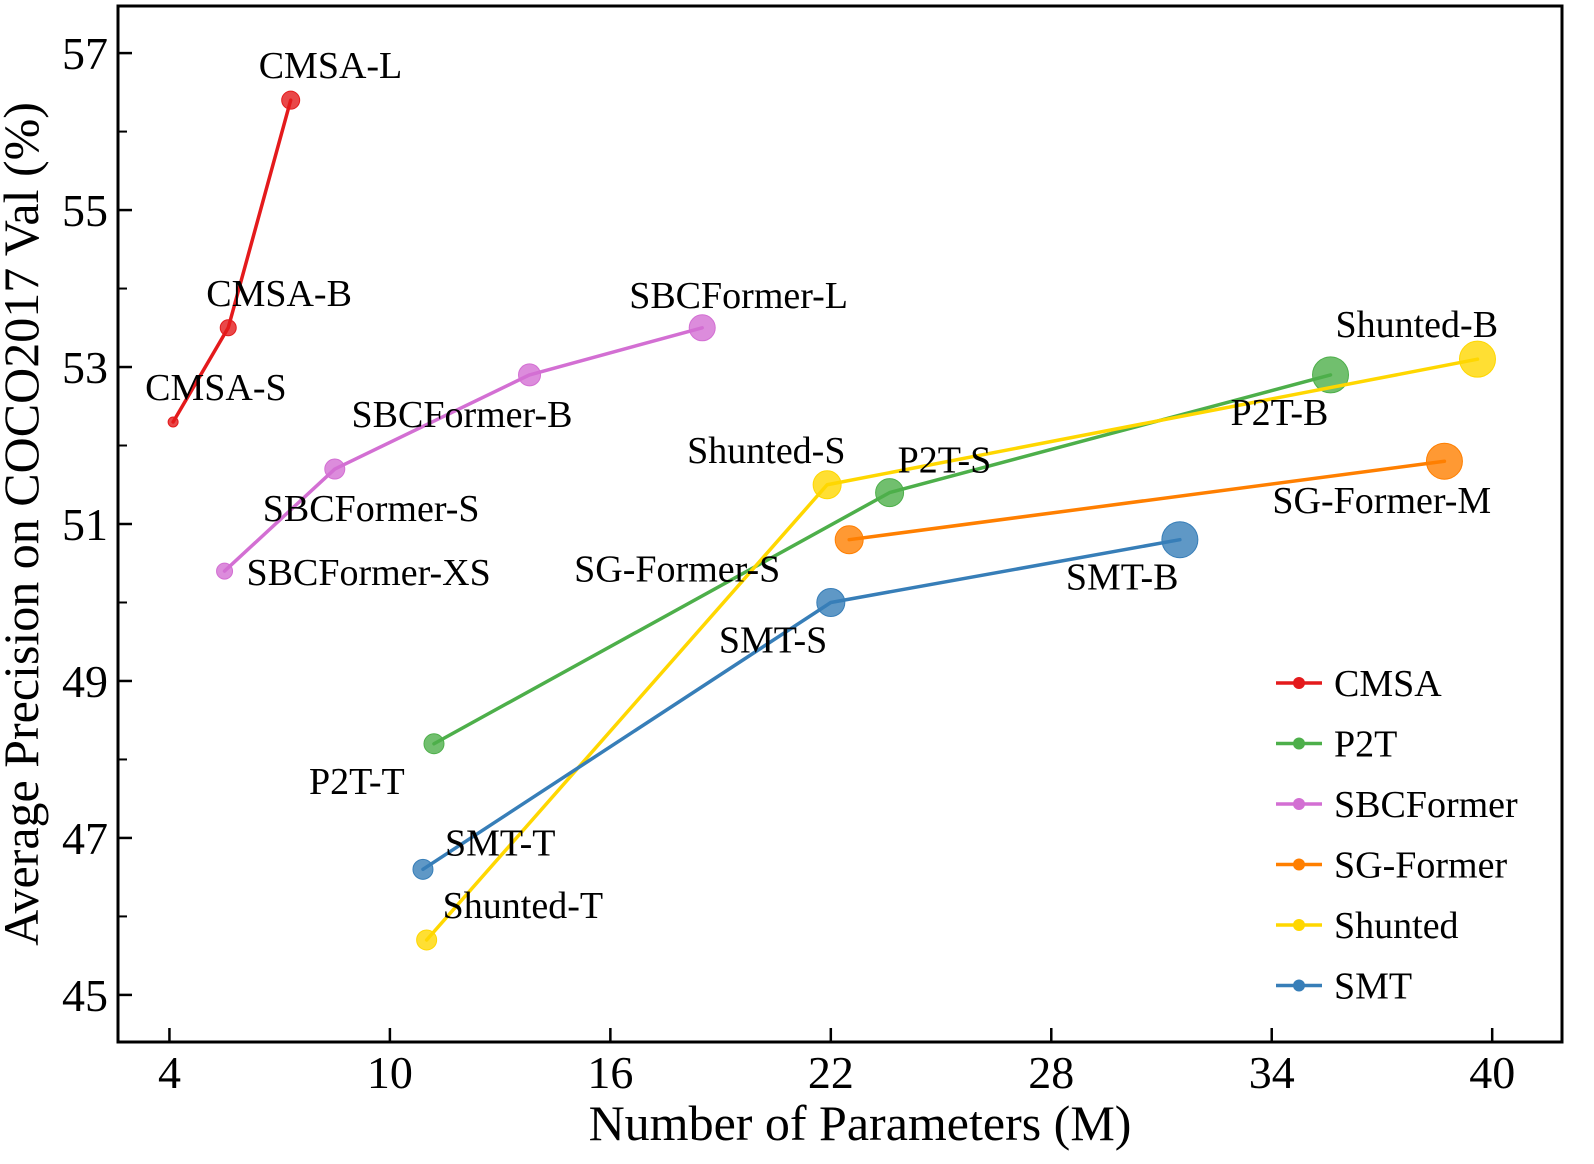 The image size is (1594, 1164). I want to click on y-tick-label: 45, so click(85, 995).